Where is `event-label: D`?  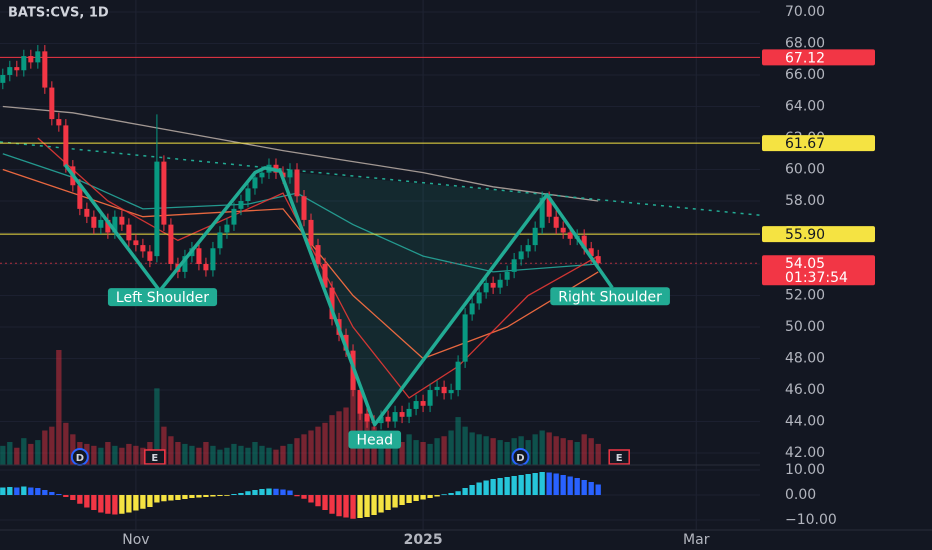
event-label: D is located at coordinates (520, 458).